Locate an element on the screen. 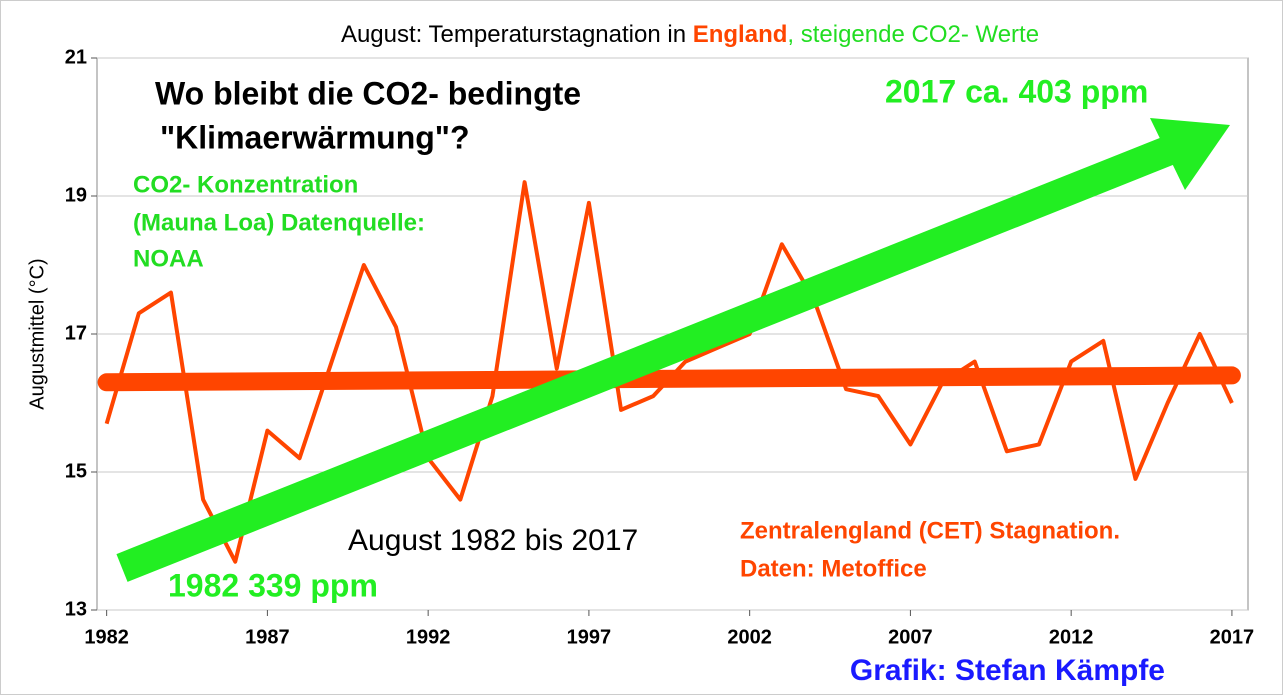 The width and height of the screenshot is (1283, 695). annotation: 2017 ca. 403 ppm is located at coordinates (1016, 91).